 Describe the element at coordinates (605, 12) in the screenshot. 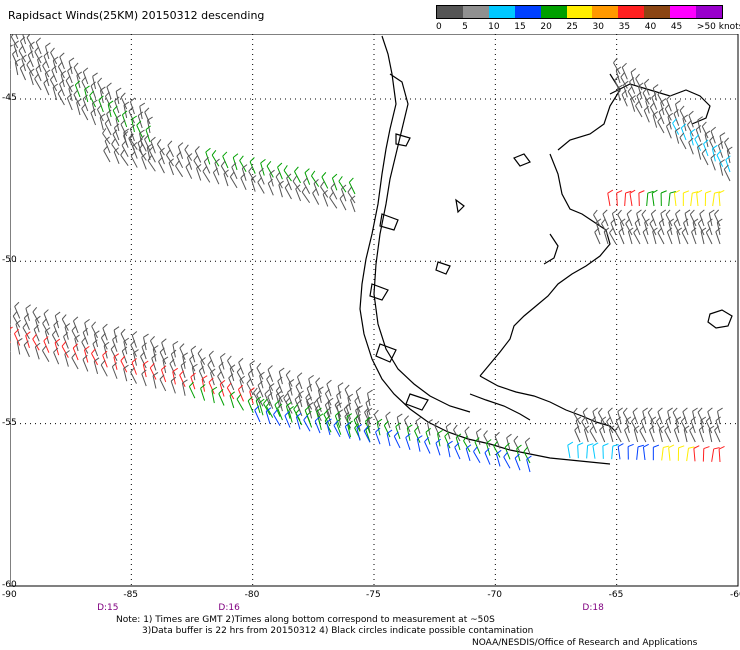

I see `colorbar-swatch` at that location.